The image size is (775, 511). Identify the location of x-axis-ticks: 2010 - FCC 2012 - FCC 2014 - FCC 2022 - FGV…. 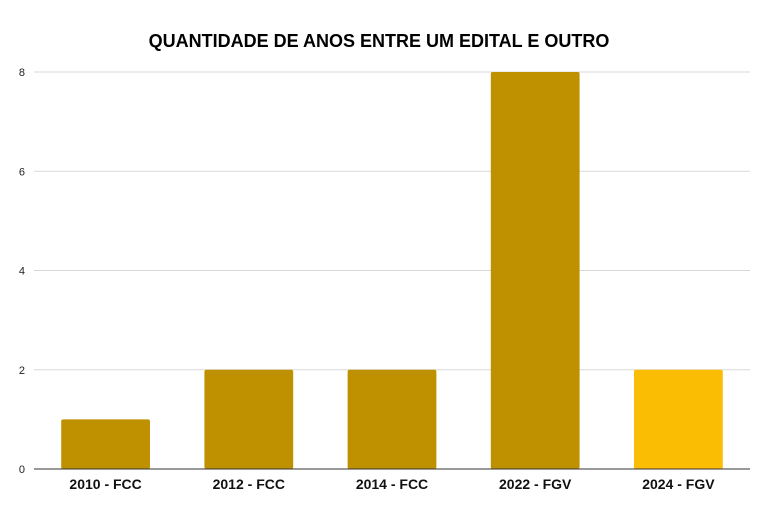
(392, 484).